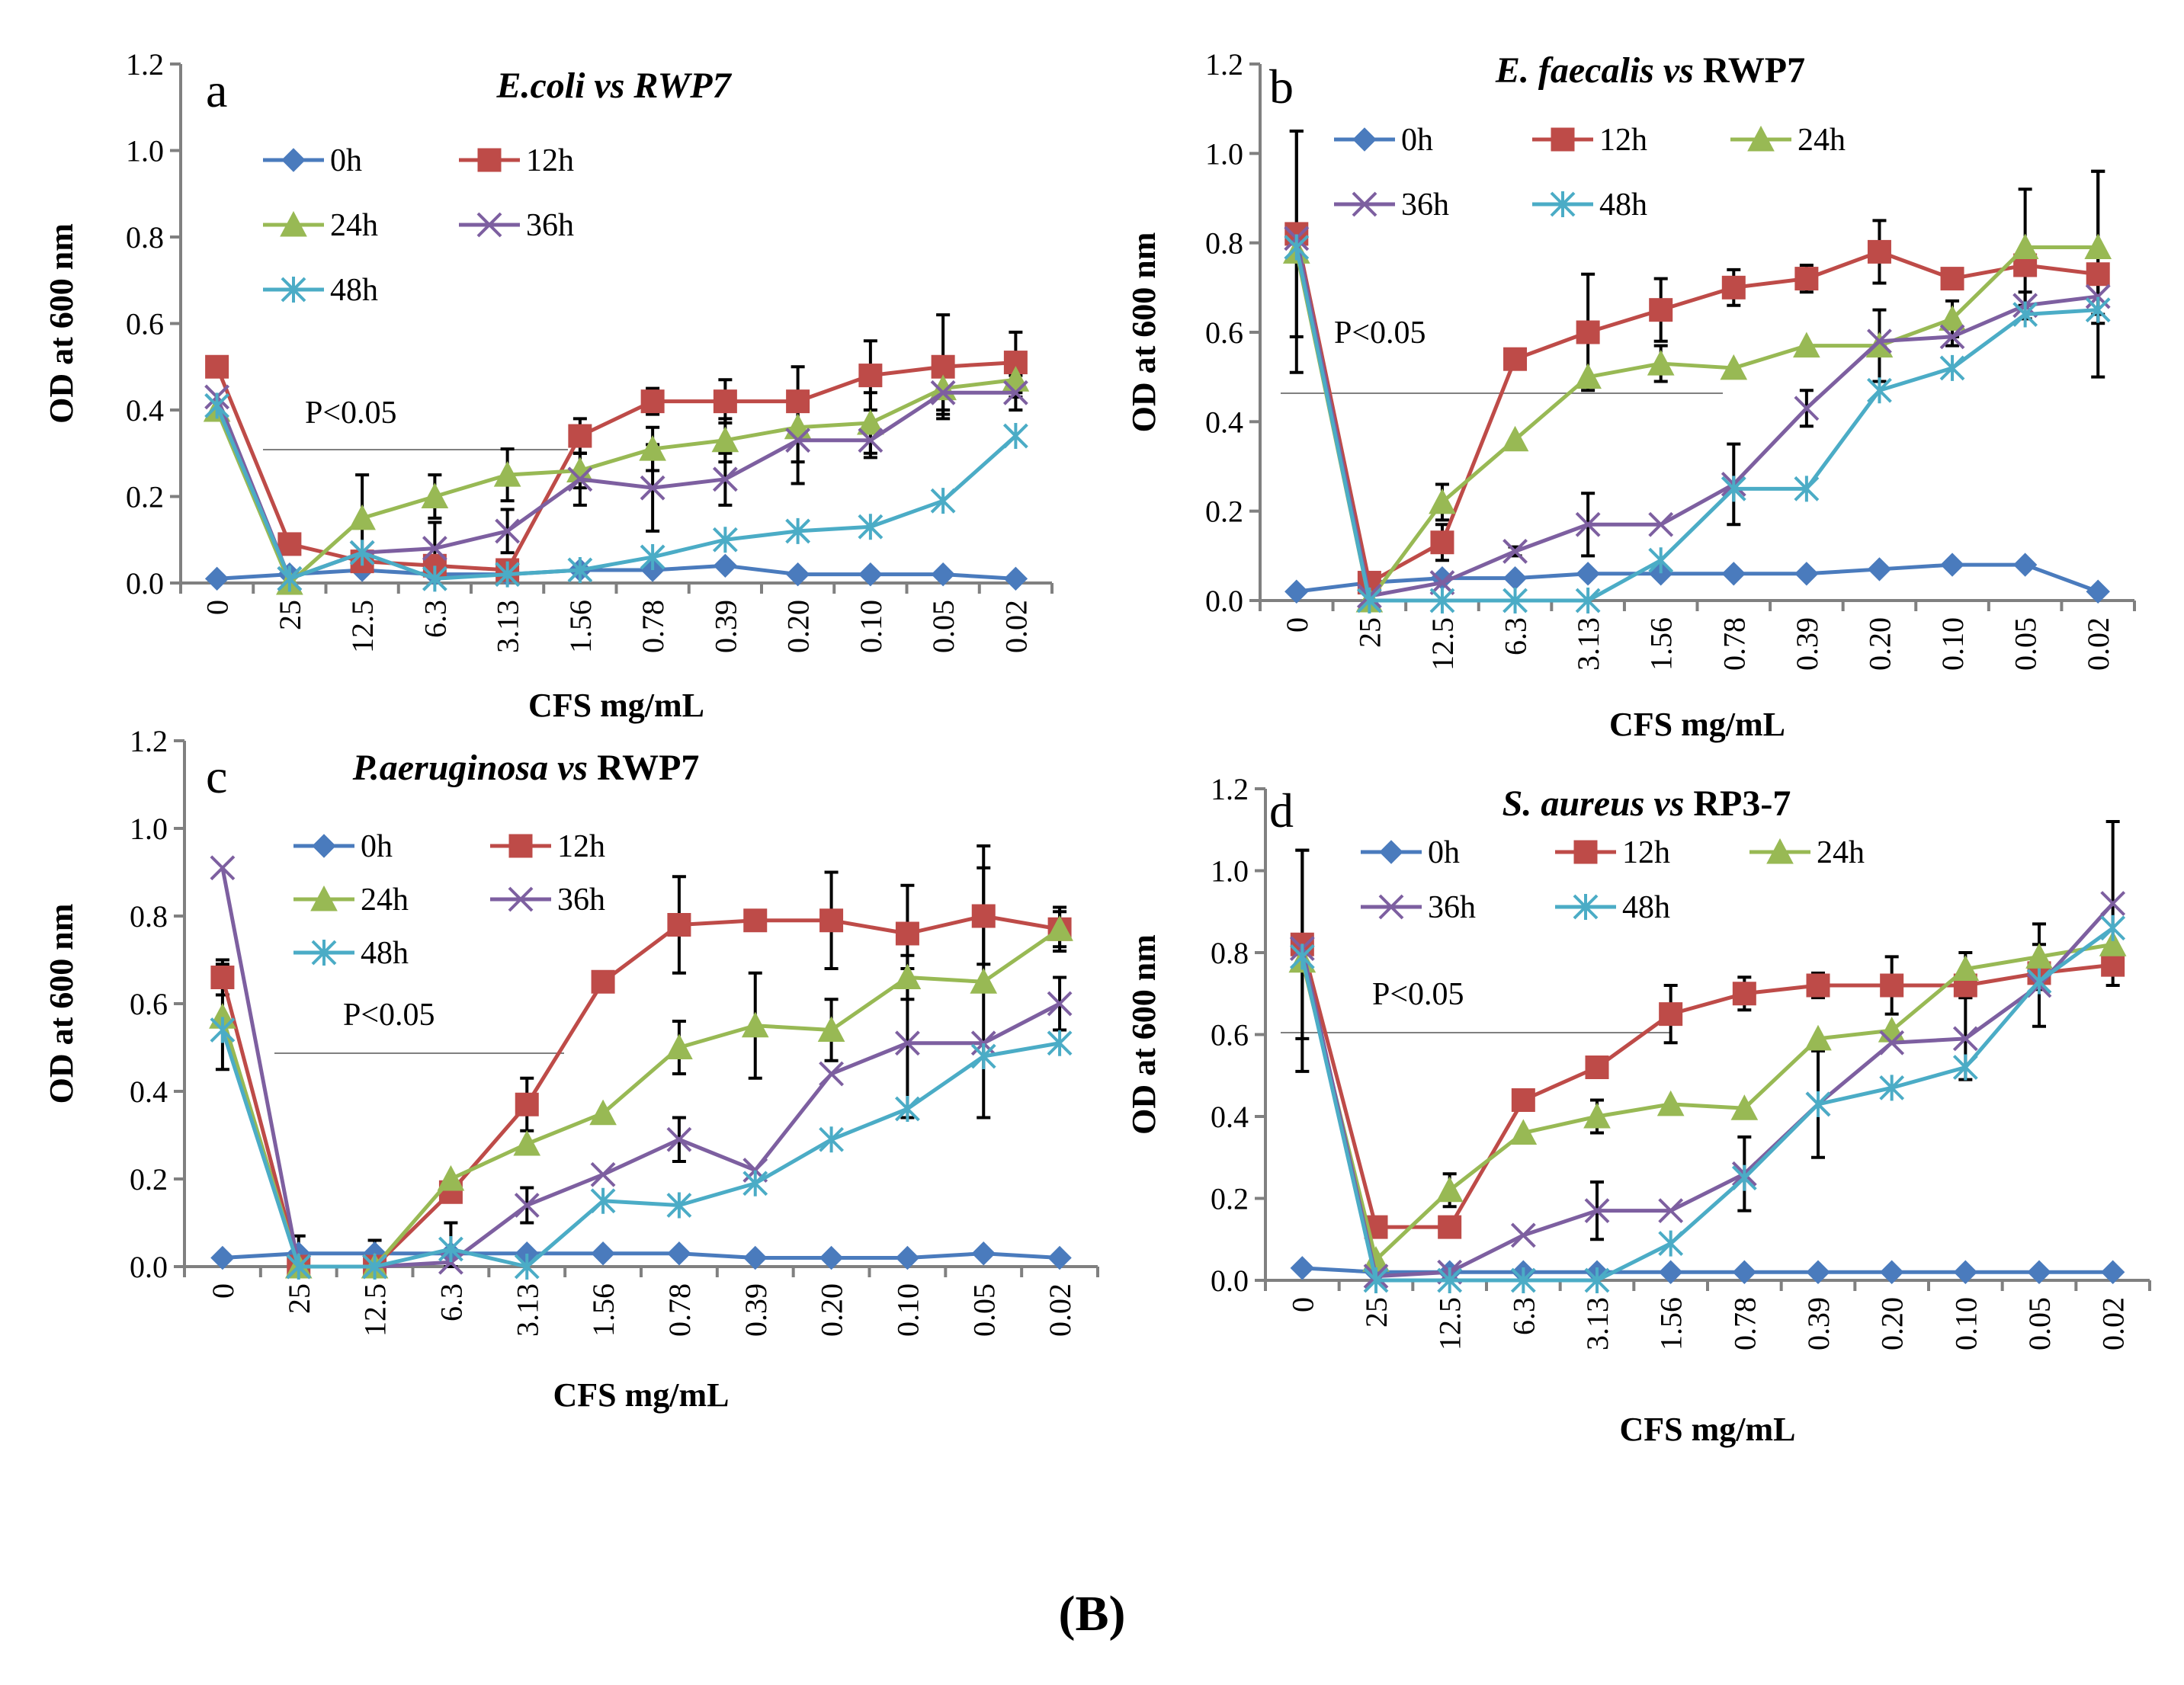  I want to click on y-tick-label: 0.4, so click(1230, 1117).